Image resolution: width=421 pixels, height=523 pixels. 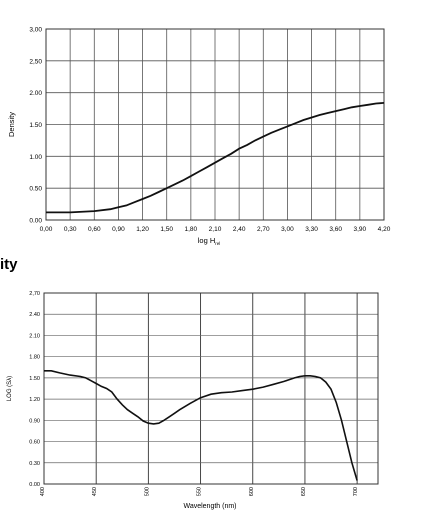 I want to click on x-axis-label: log Hrel, so click(x=209, y=241).